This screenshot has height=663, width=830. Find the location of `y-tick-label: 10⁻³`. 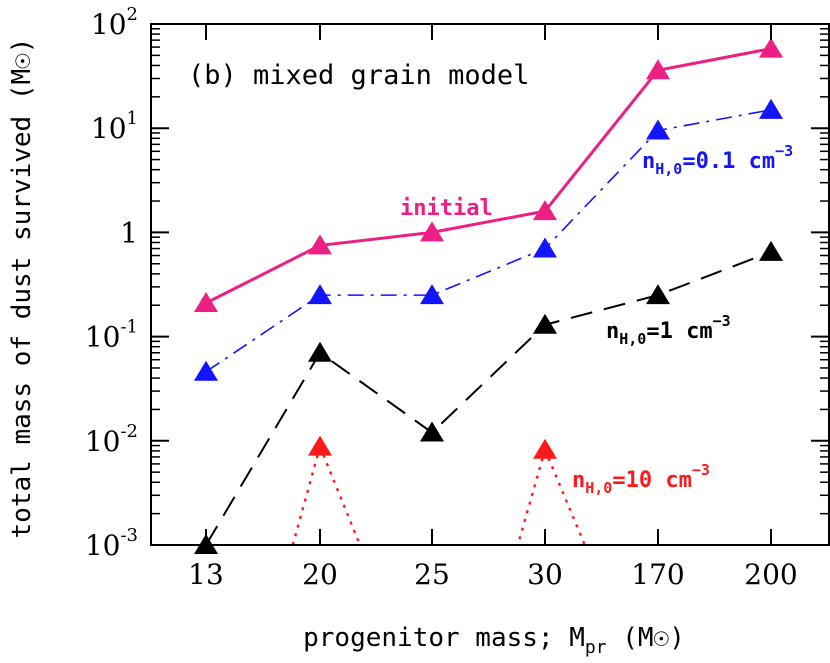

y-tick-label: 10⁻³ is located at coordinates (111, 543).